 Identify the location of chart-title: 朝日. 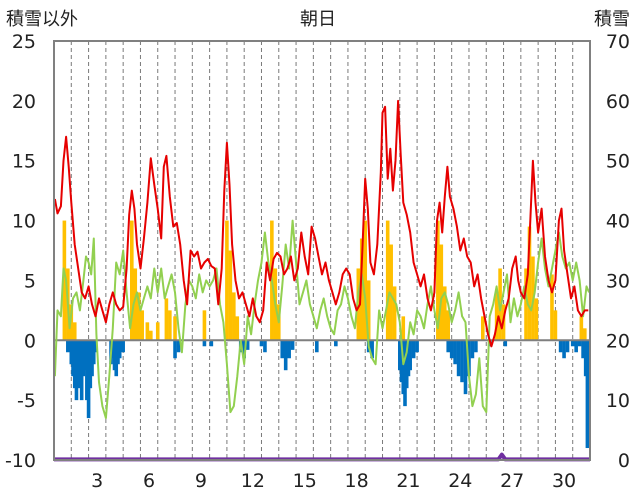
(318, 19).